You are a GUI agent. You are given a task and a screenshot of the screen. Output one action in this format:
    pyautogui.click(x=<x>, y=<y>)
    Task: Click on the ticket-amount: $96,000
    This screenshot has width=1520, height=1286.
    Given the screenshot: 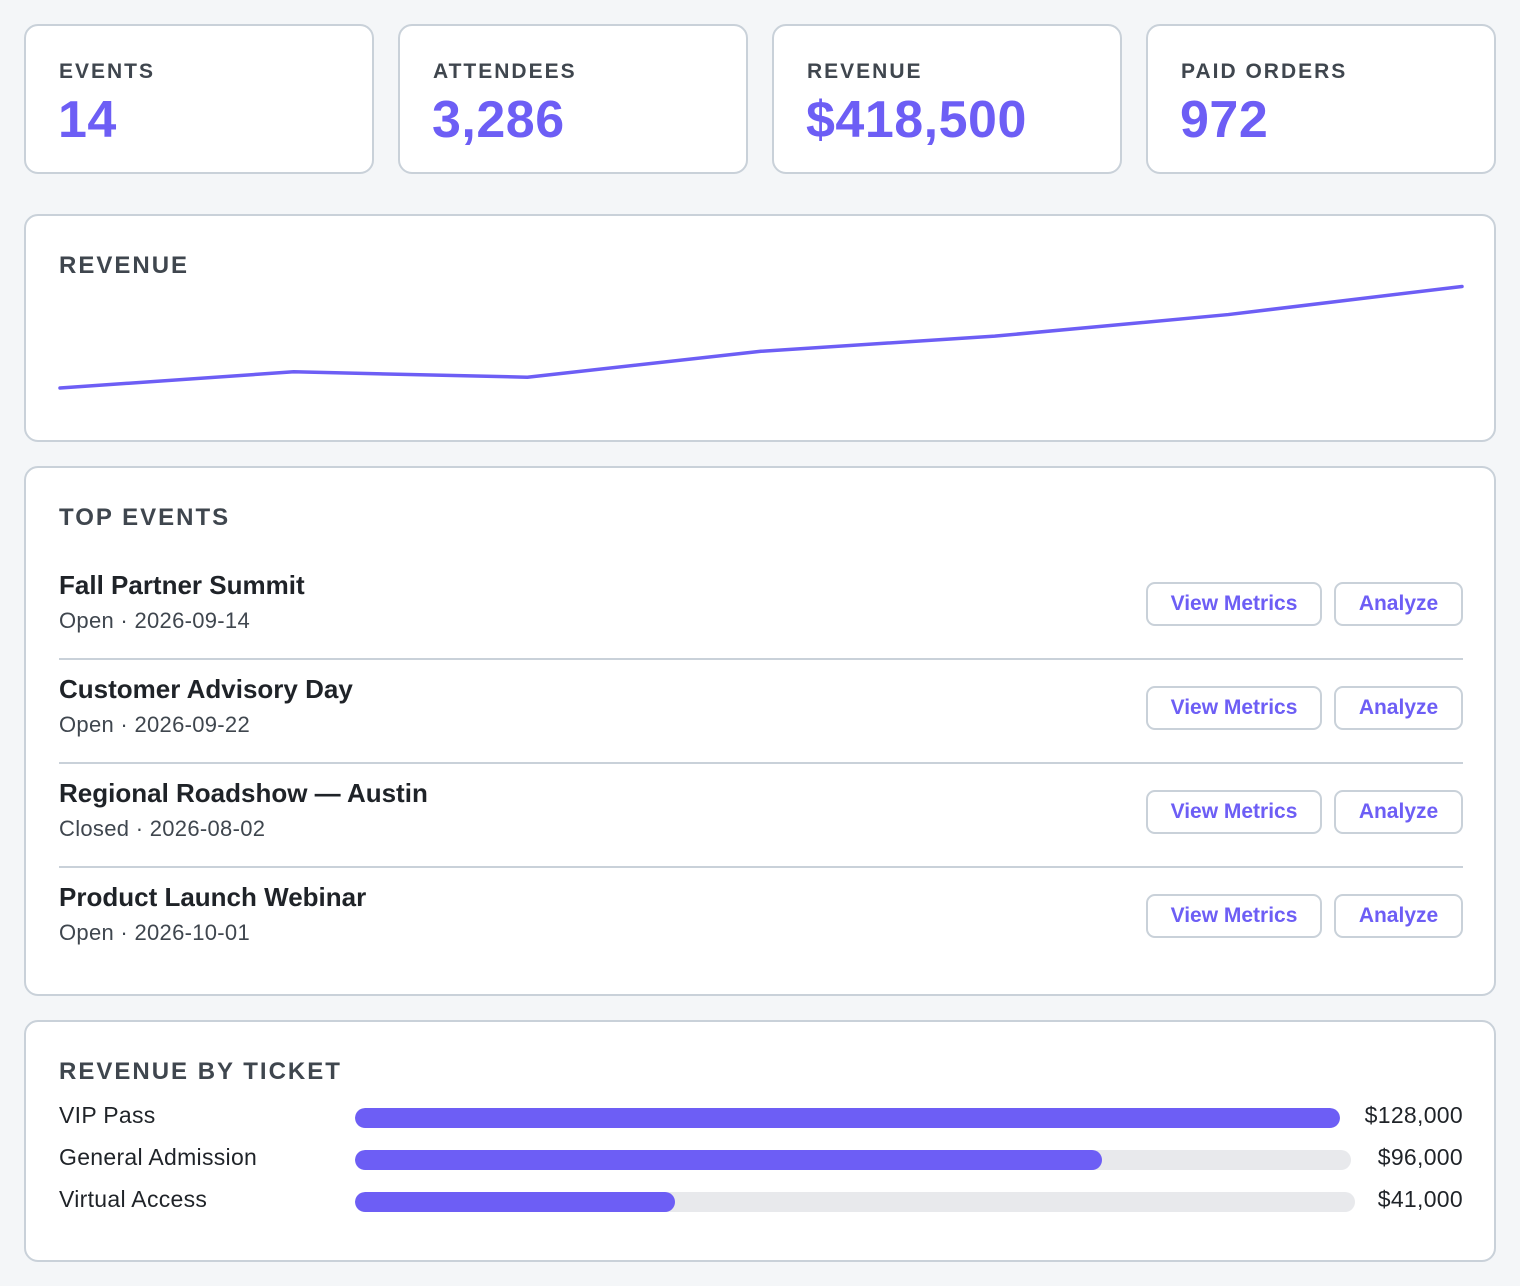 What is the action you would take?
    pyautogui.click(x=1420, y=1157)
    